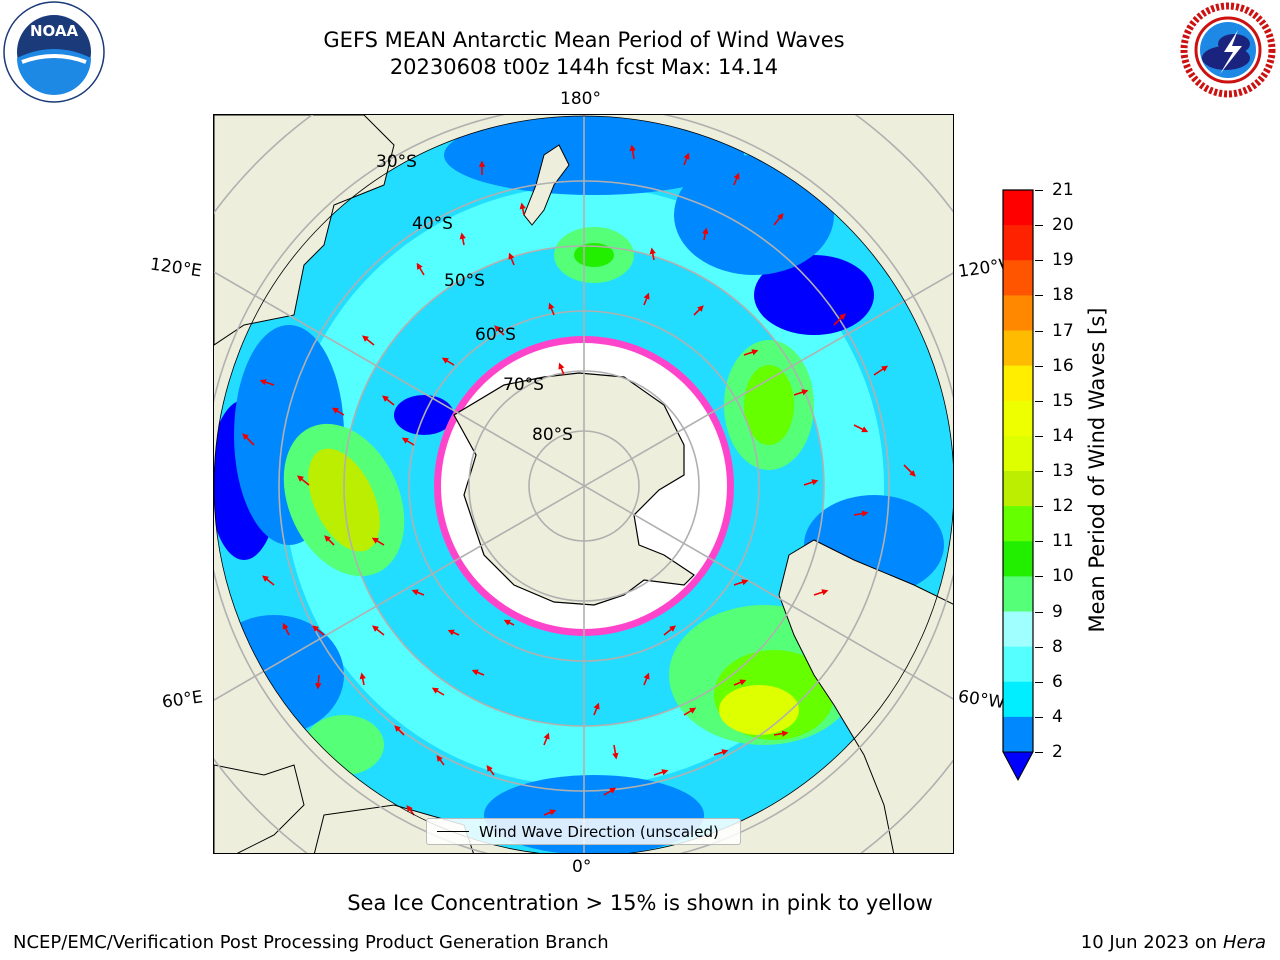  What do you see at coordinates (1063, 576) in the screenshot?
I see `colorbar-tick-label: 10` at bounding box center [1063, 576].